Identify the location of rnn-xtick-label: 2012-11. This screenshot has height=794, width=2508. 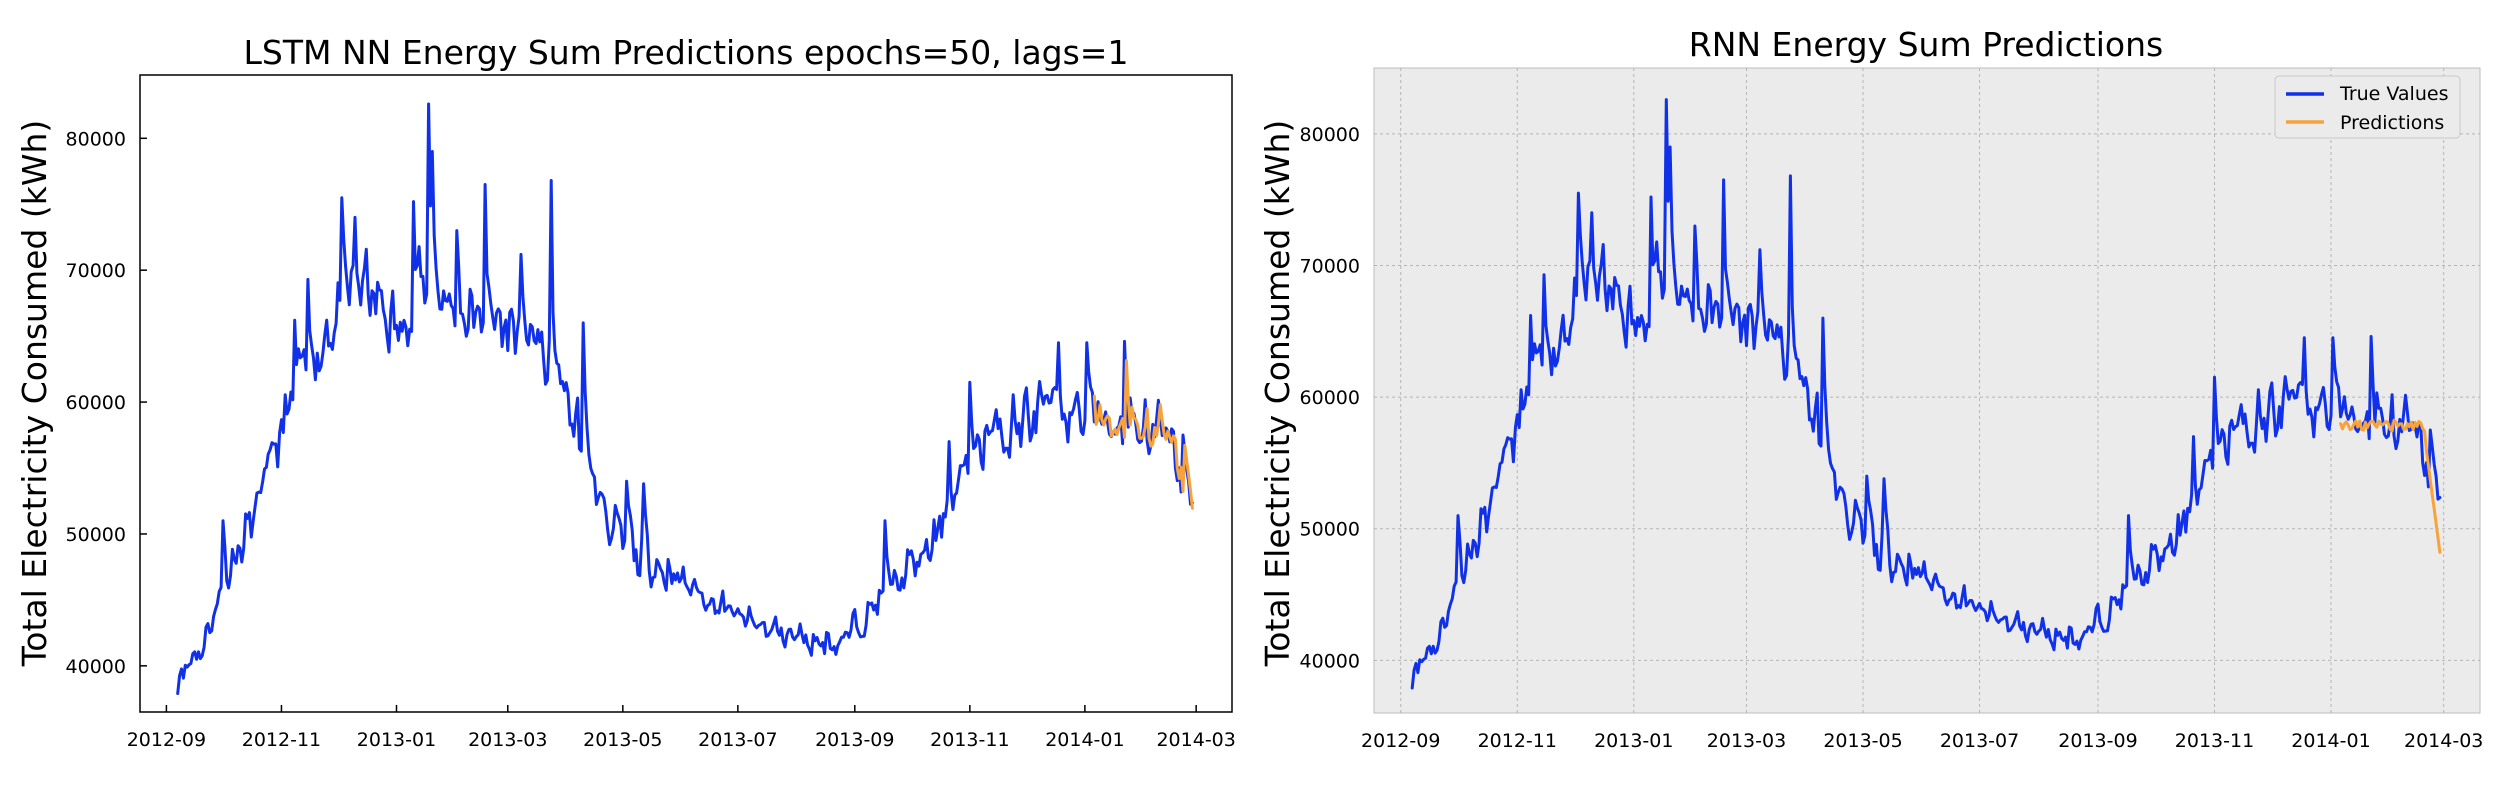
(1517, 741).